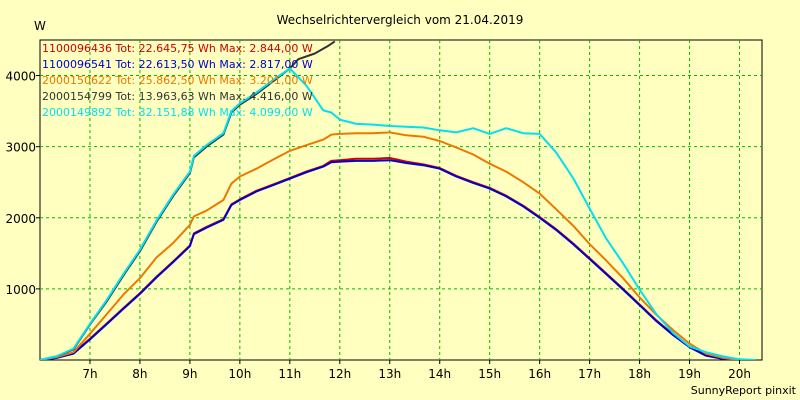  What do you see at coordinates (89, 374) in the screenshot?
I see `x-tick-label: 7h` at bounding box center [89, 374].